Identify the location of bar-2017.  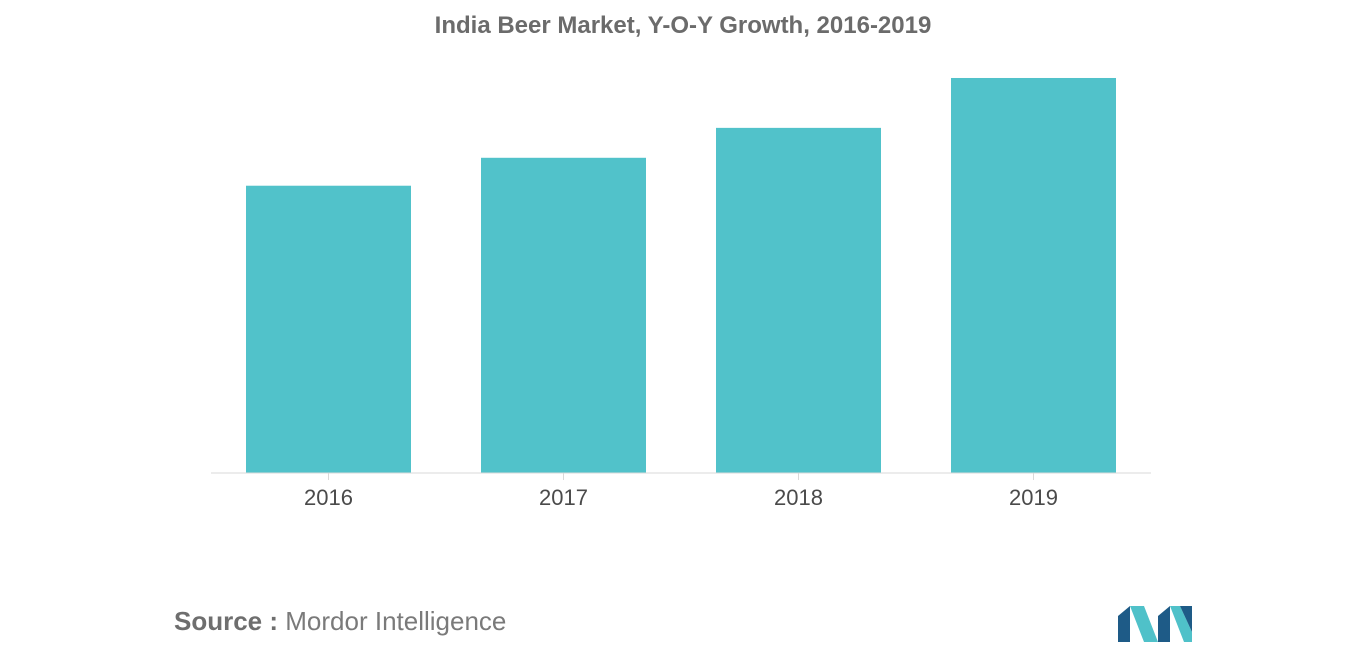
(563, 315).